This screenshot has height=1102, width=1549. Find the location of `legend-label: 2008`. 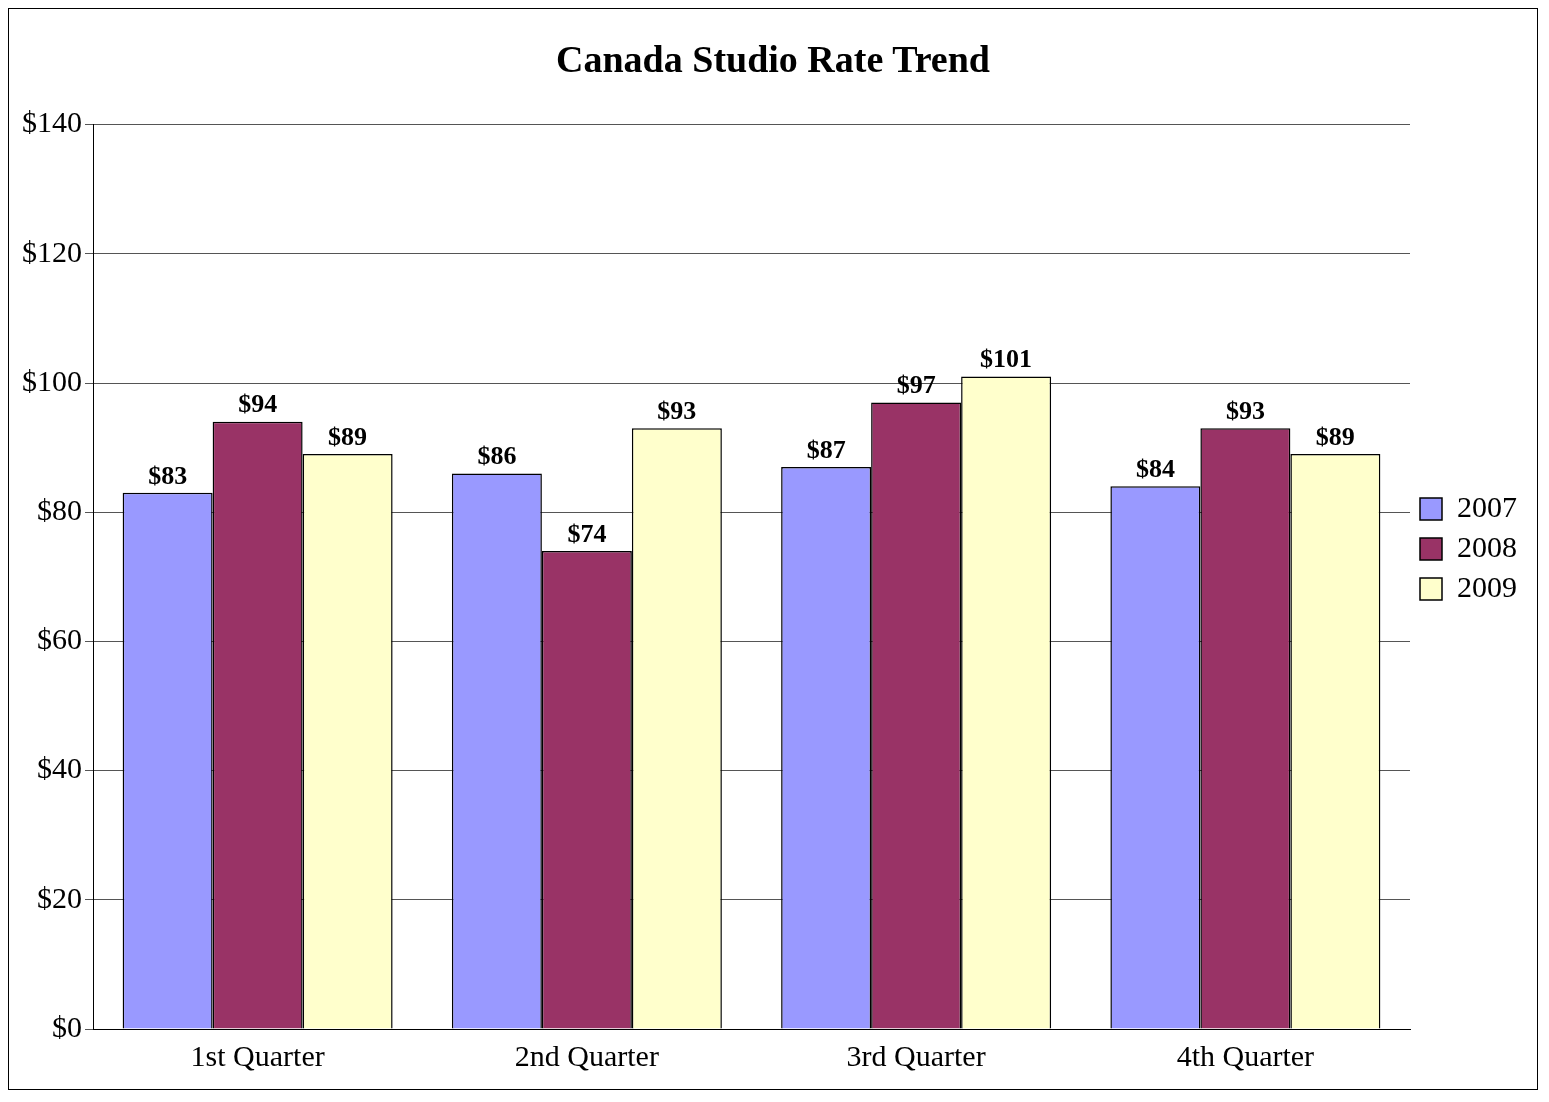

legend-label: 2008 is located at coordinates (1487, 546).